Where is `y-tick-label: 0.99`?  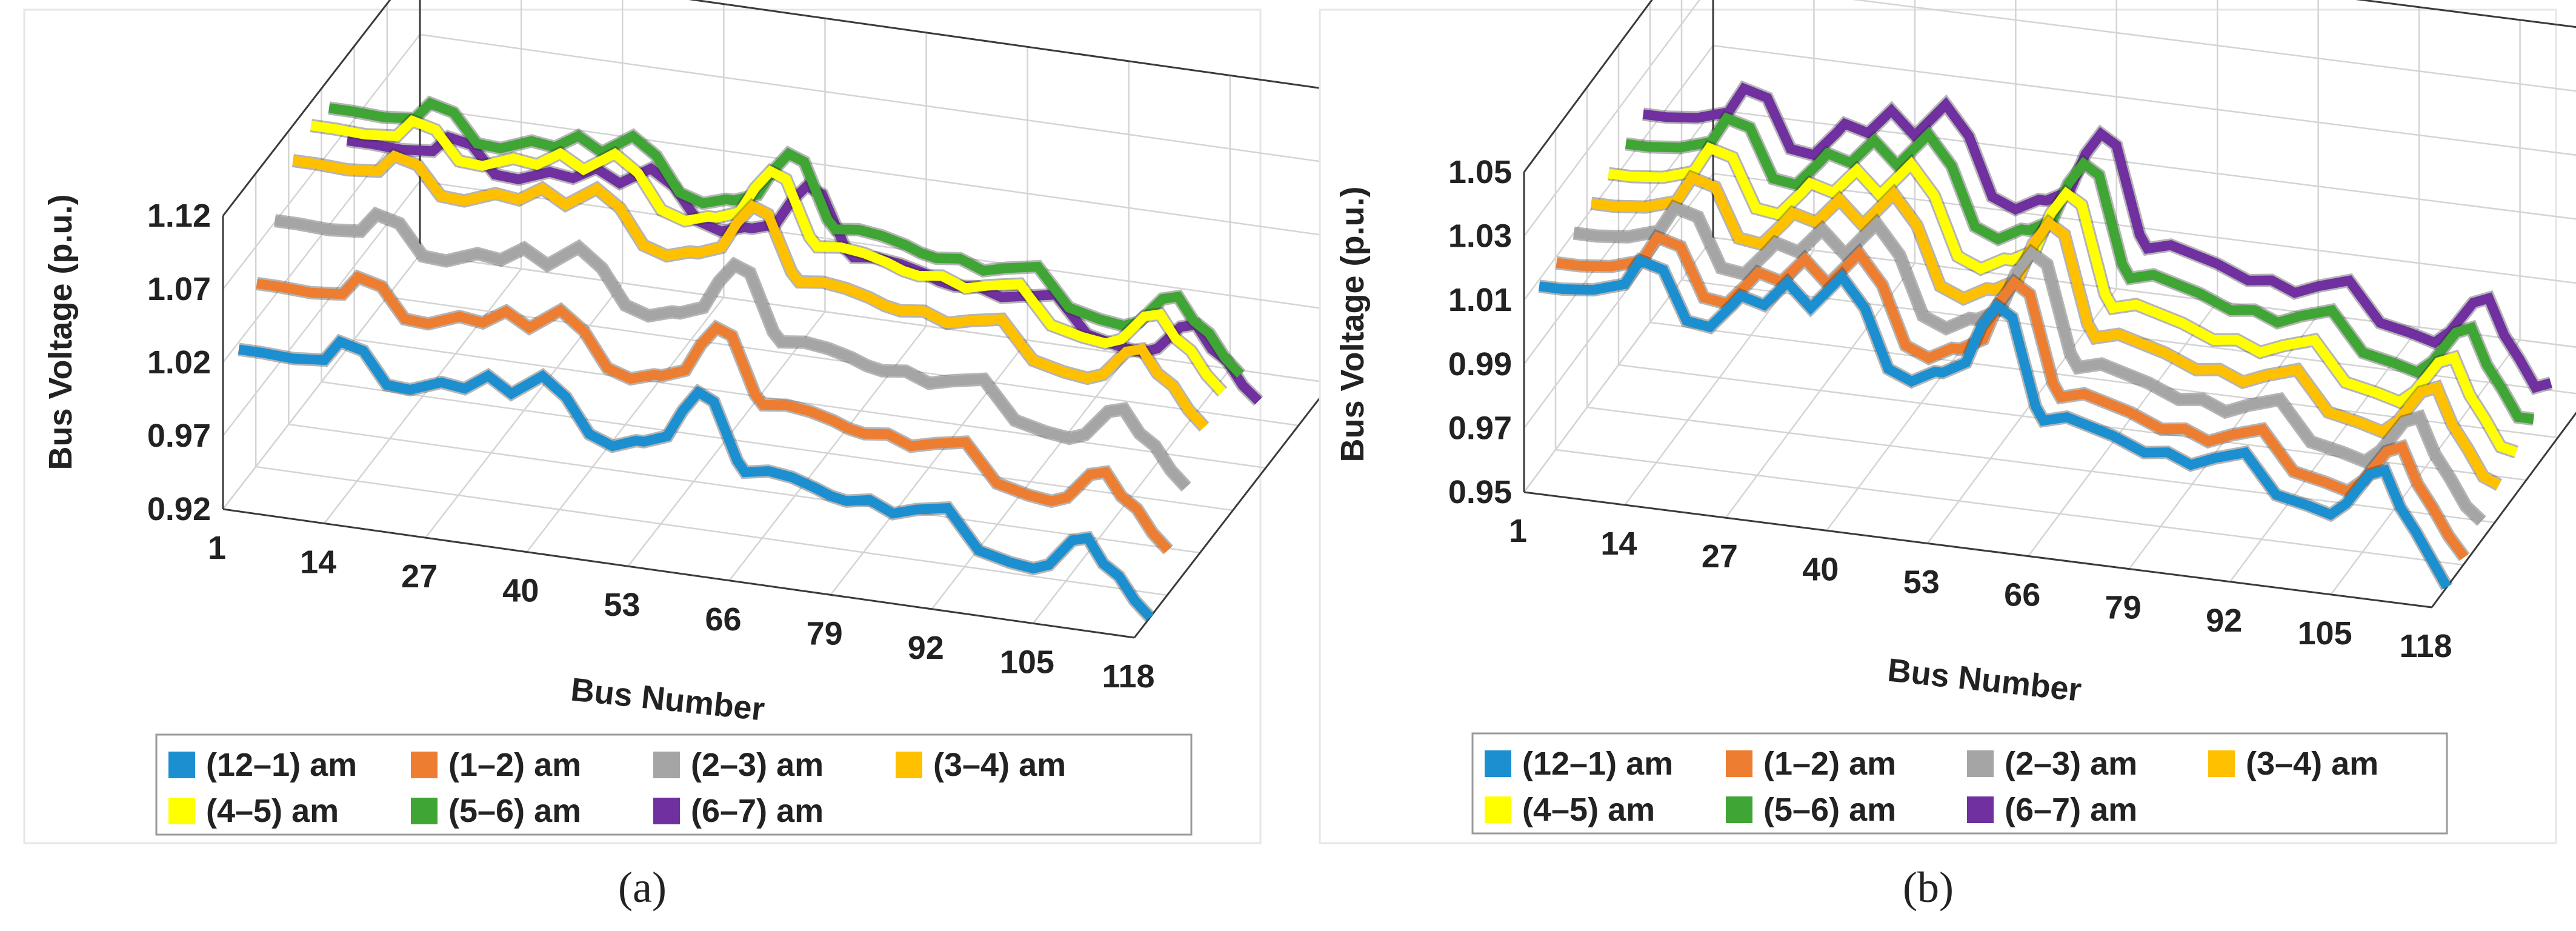
y-tick-label: 0.99 is located at coordinates (1480, 364).